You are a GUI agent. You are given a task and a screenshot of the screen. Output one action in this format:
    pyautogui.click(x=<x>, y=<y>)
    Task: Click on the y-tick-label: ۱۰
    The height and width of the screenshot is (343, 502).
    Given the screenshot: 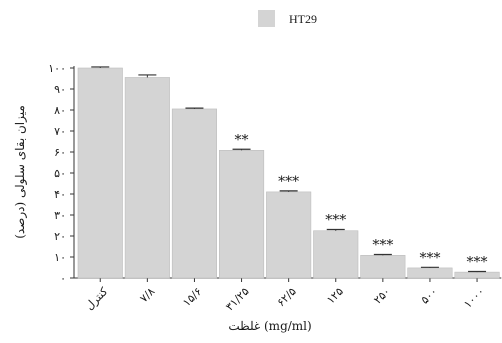 What is the action you would take?
    pyautogui.click(x=60, y=257)
    